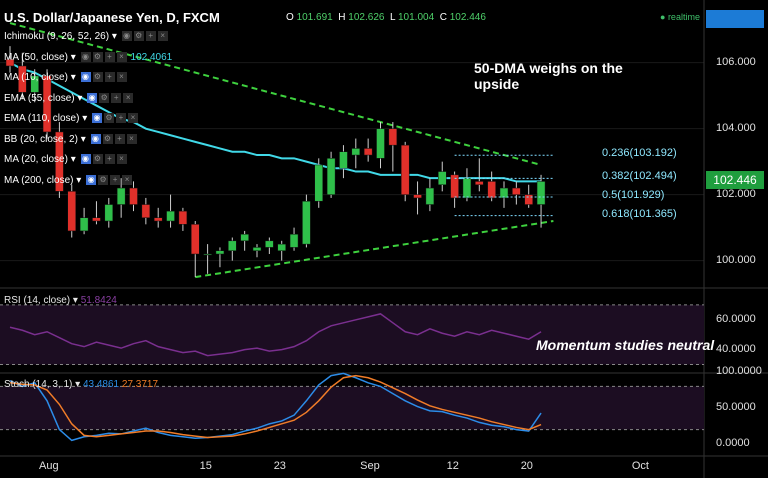  What do you see at coordinates (625, 345) in the screenshot?
I see `annotation-momentum: Momentum studies neutral` at bounding box center [625, 345].